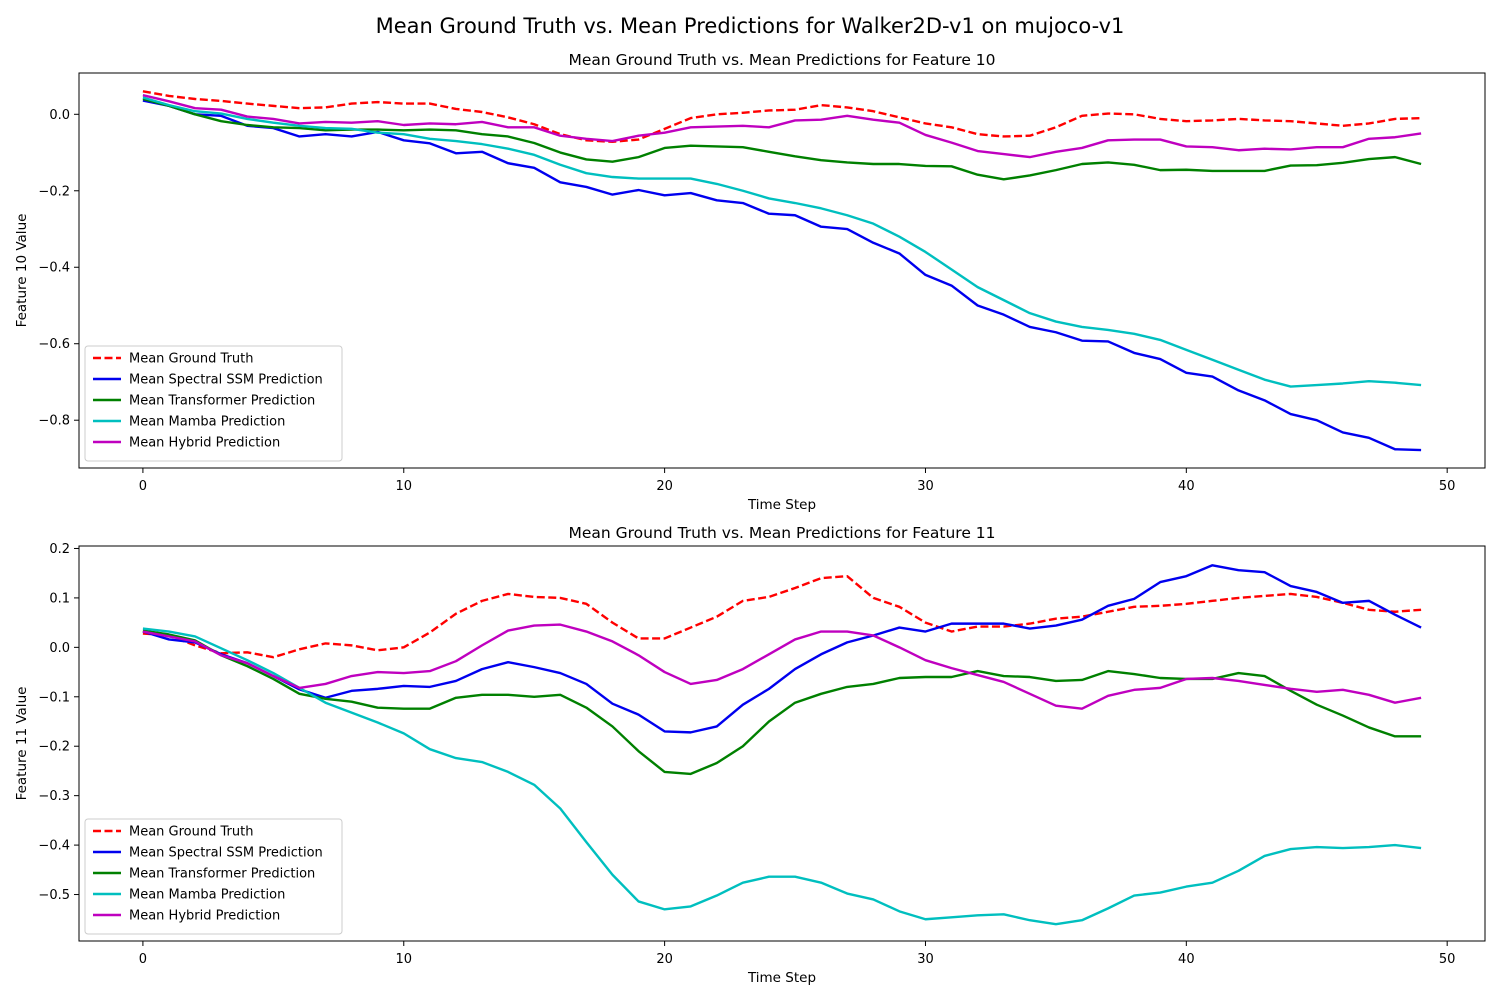 The width and height of the screenshot is (1500, 1000). Describe the element at coordinates (54, 895) in the screenshot. I see `y-tick-label: −0.5` at that location.